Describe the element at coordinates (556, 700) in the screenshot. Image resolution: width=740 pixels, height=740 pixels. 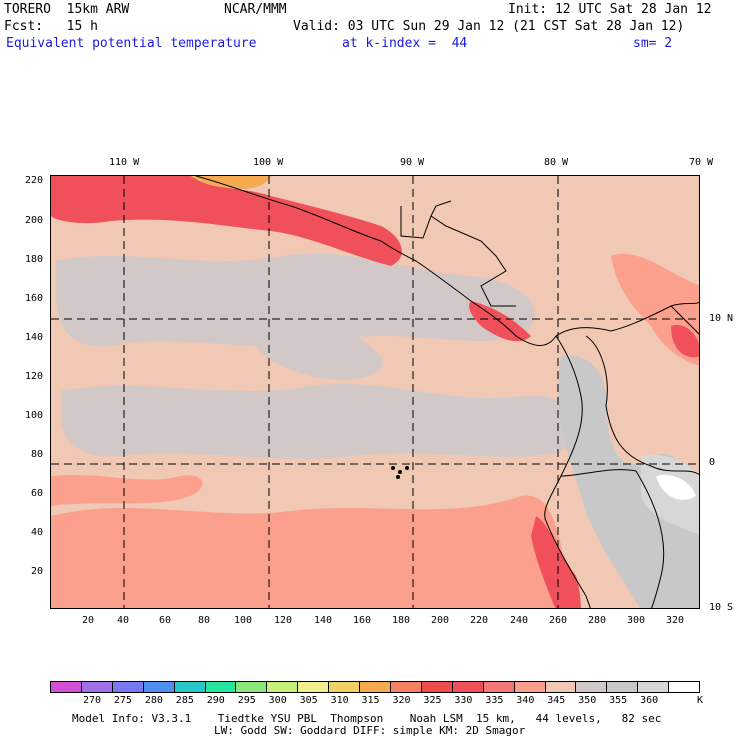
I see `color-bar-label: 345` at that location.